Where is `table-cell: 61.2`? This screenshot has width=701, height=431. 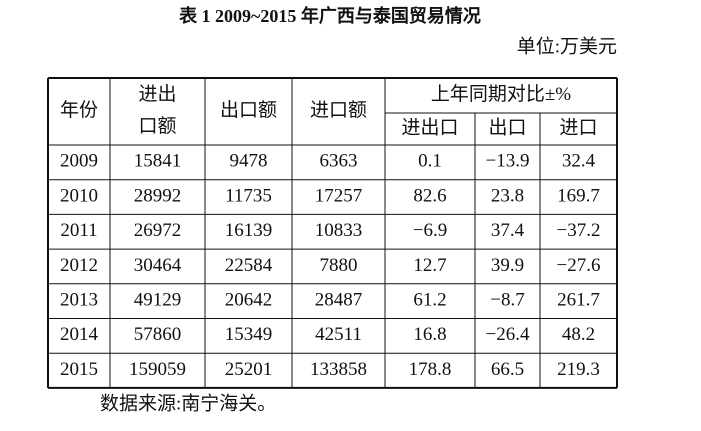
table-cell: 61.2 is located at coordinates (429, 300).